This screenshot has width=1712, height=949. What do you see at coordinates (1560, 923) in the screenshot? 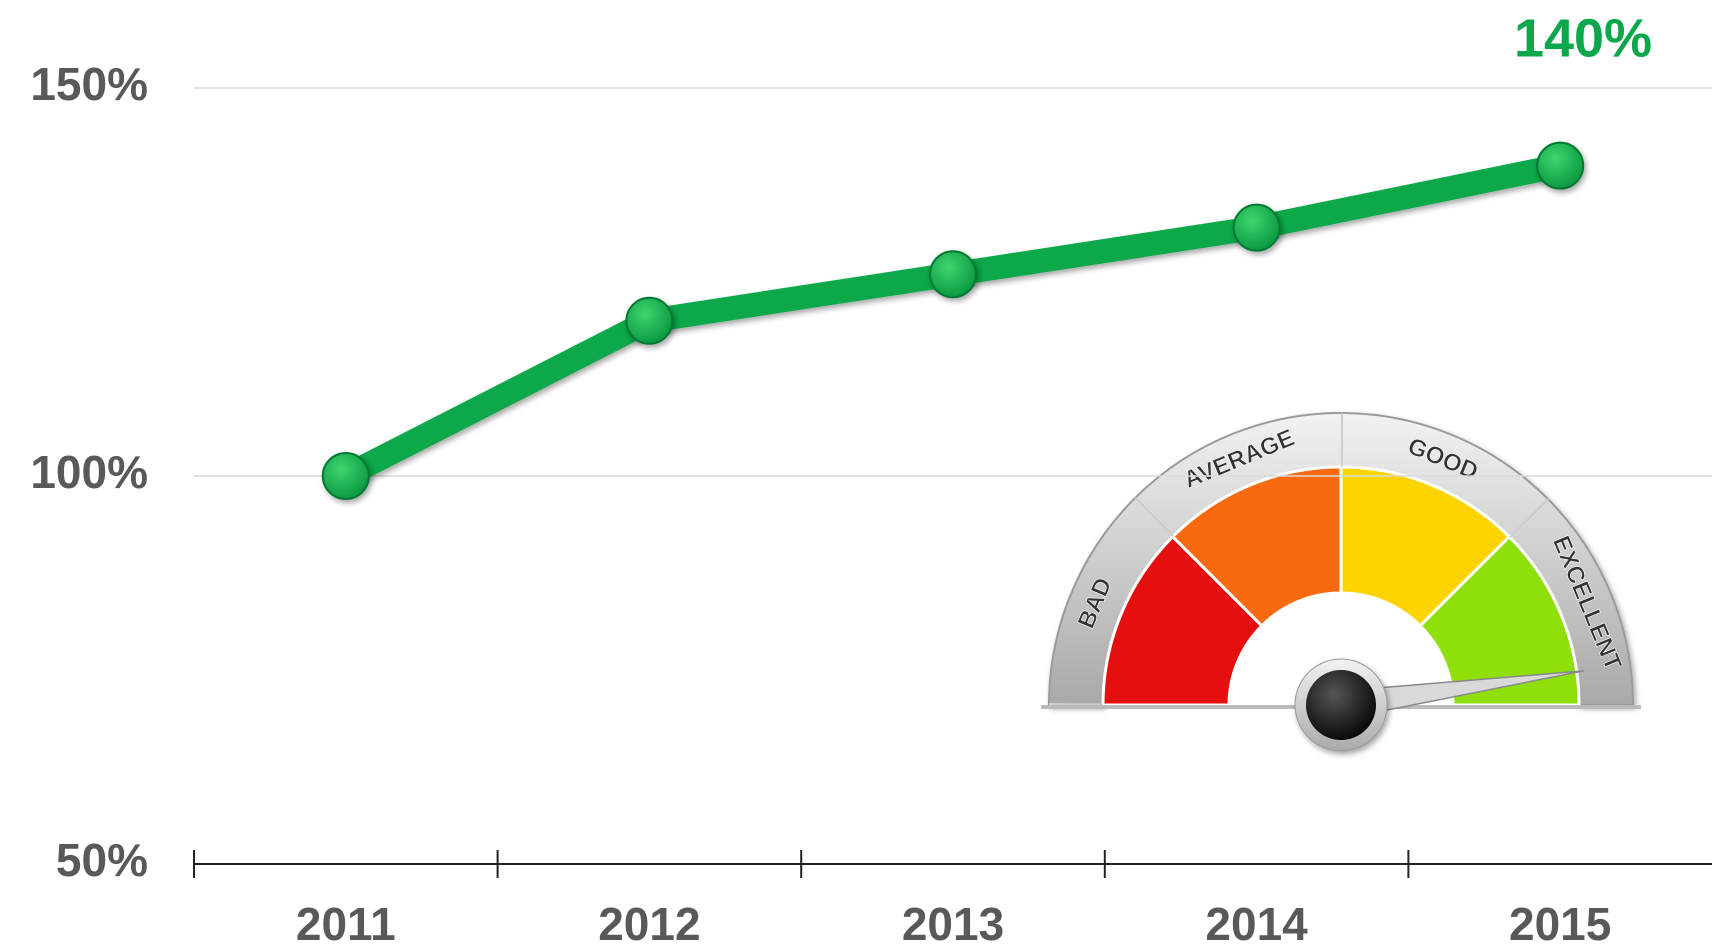
I see `x-tick-label: 2015` at bounding box center [1560, 923].